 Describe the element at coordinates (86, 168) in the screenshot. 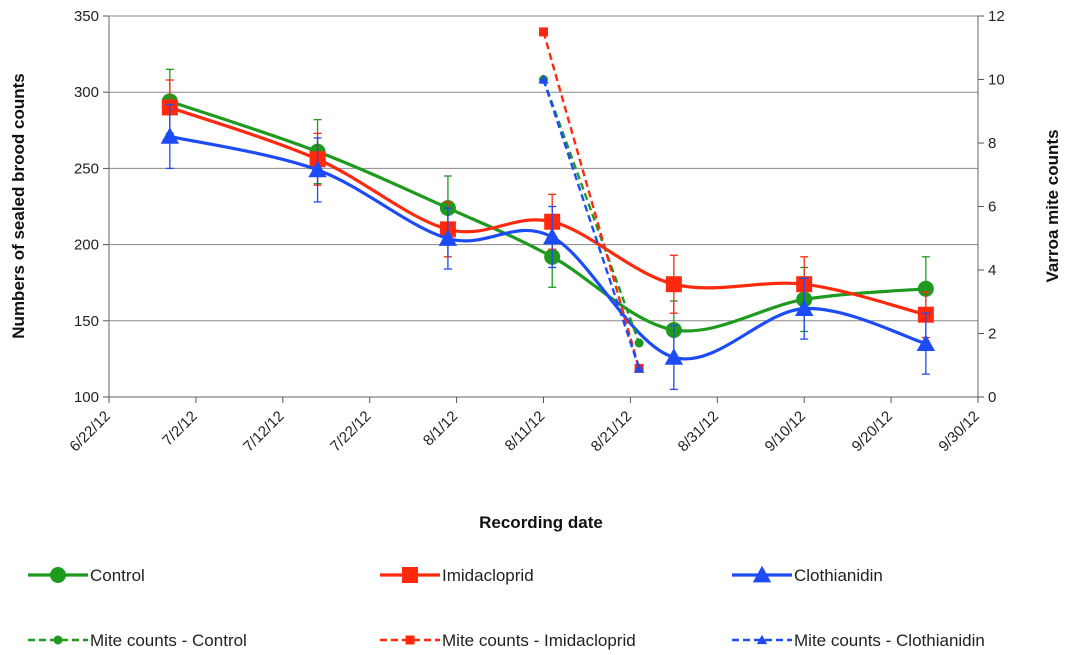

I see `y-tick-label: 250` at that location.